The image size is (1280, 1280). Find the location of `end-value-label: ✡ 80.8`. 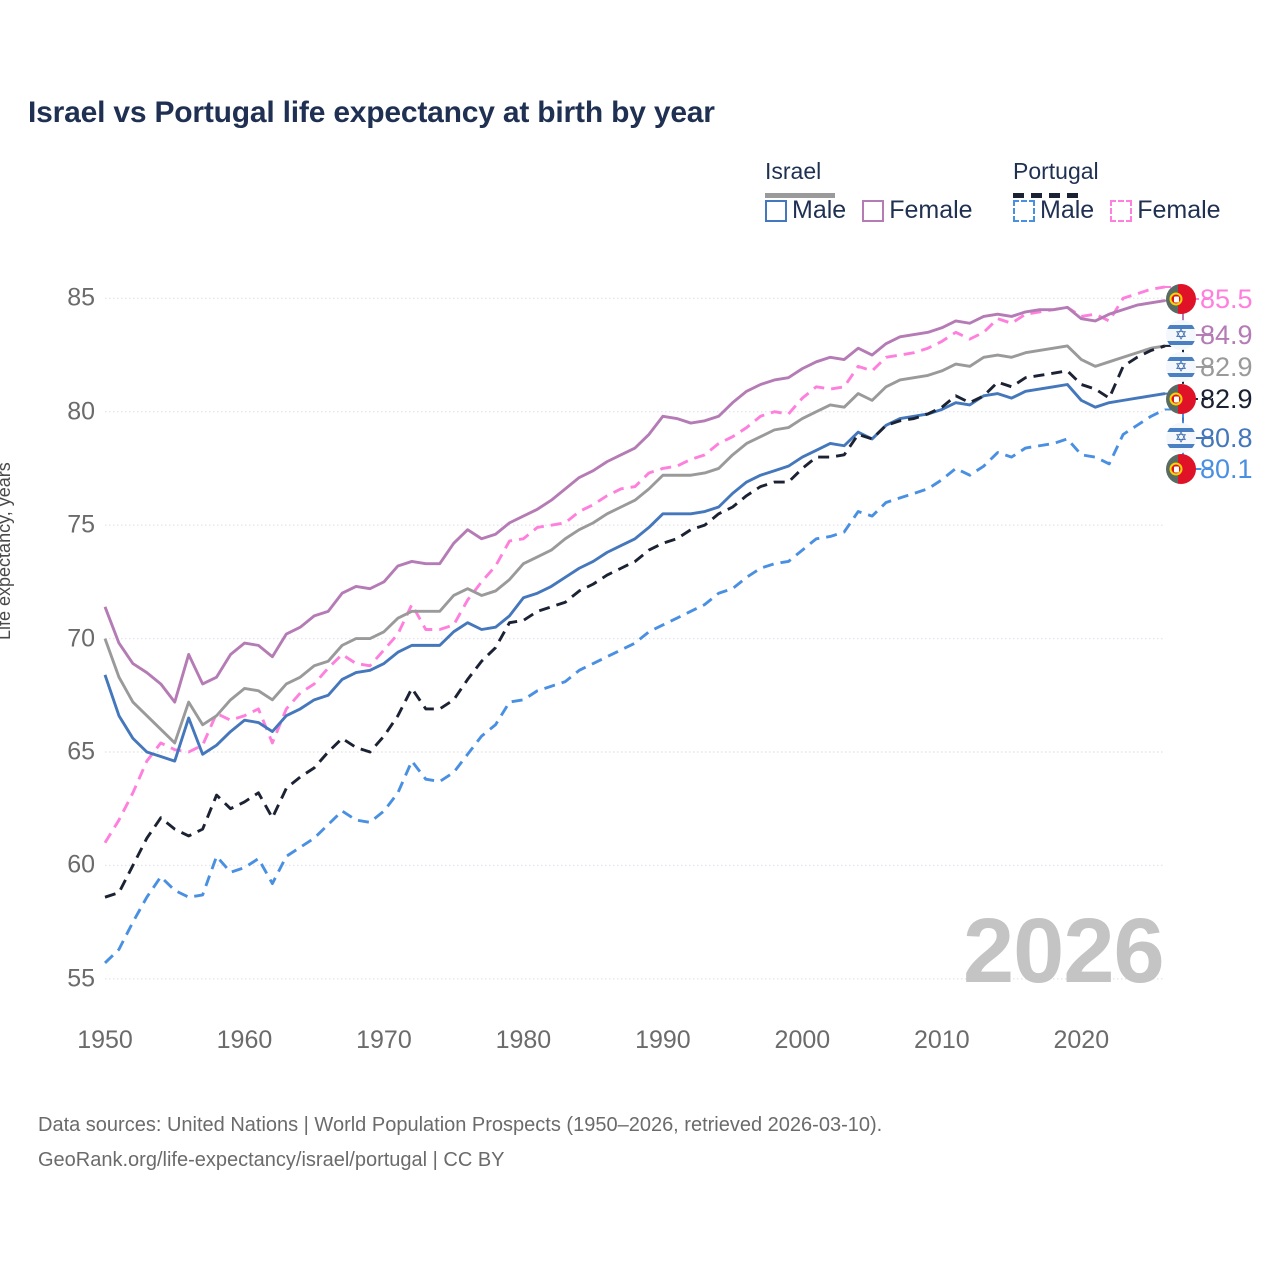

end-value-label: ✡ 80.8 is located at coordinates (1209, 438).